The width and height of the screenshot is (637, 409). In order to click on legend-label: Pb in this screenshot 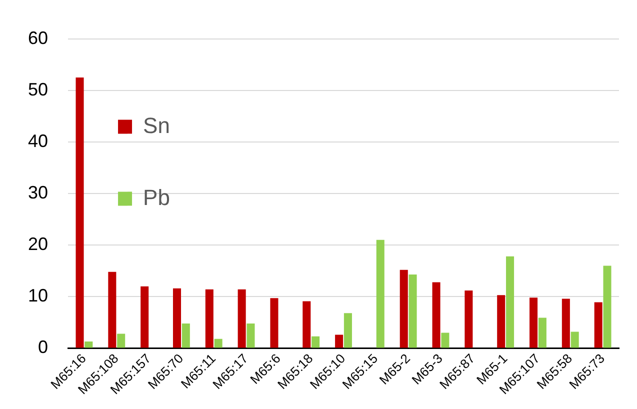, I will do `click(156, 197)`.